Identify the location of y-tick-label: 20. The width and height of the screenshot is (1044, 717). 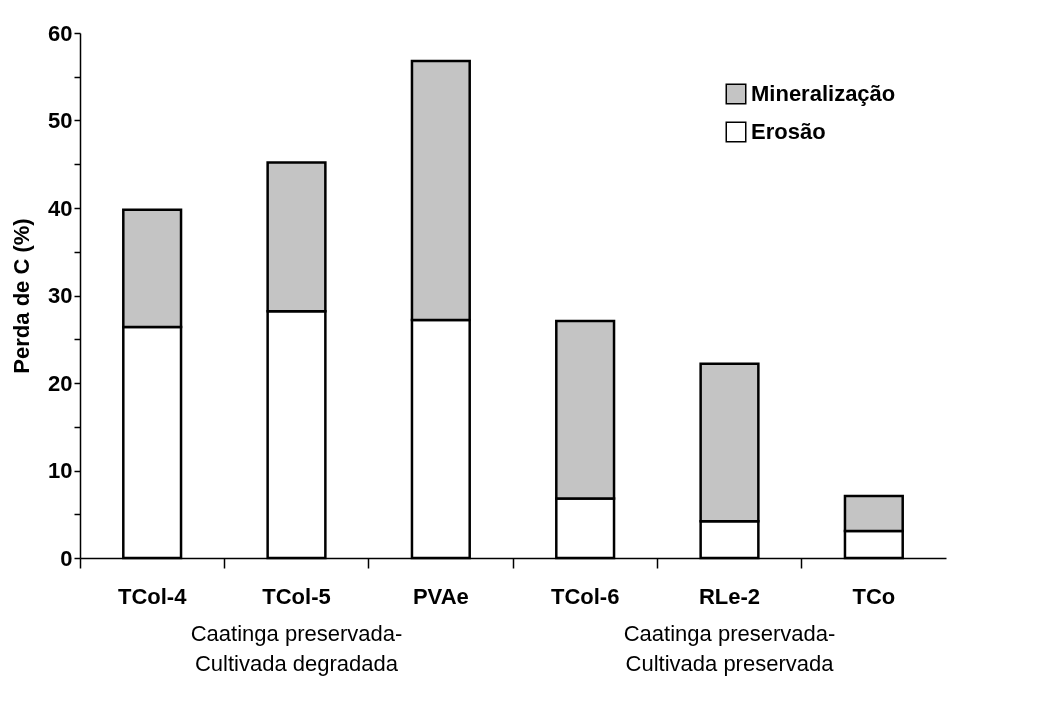
(60, 383).